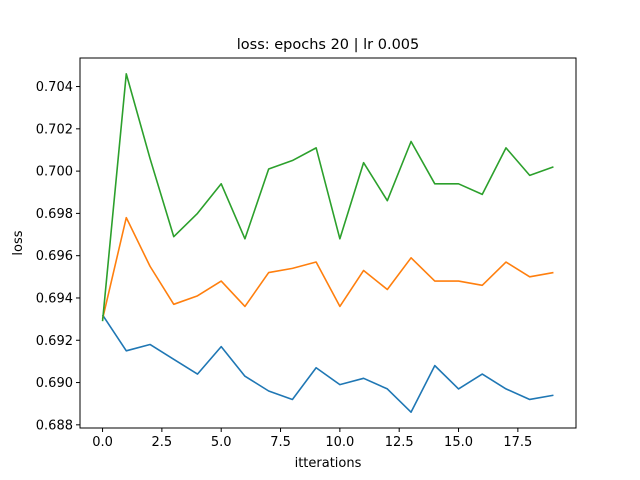 The image size is (640, 480). Describe the element at coordinates (54, 172) in the screenshot. I see `y-tick-label: 0.700` at that location.